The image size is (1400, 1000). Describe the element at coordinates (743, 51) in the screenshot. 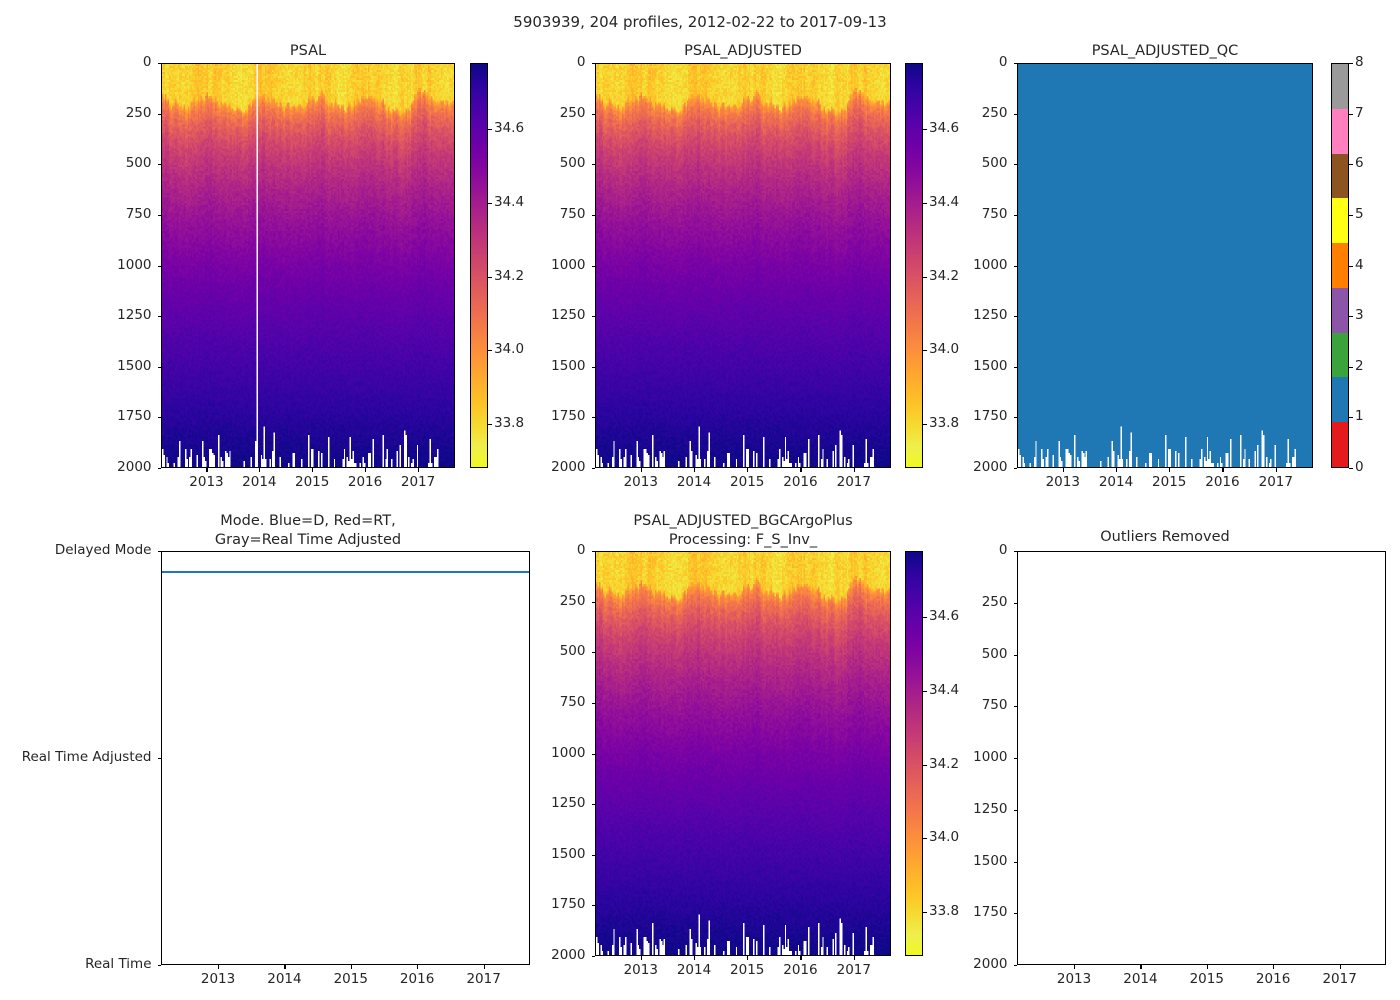

I see `panel-title-psal-adjusted: PSAL_ADJUSTED` at that location.